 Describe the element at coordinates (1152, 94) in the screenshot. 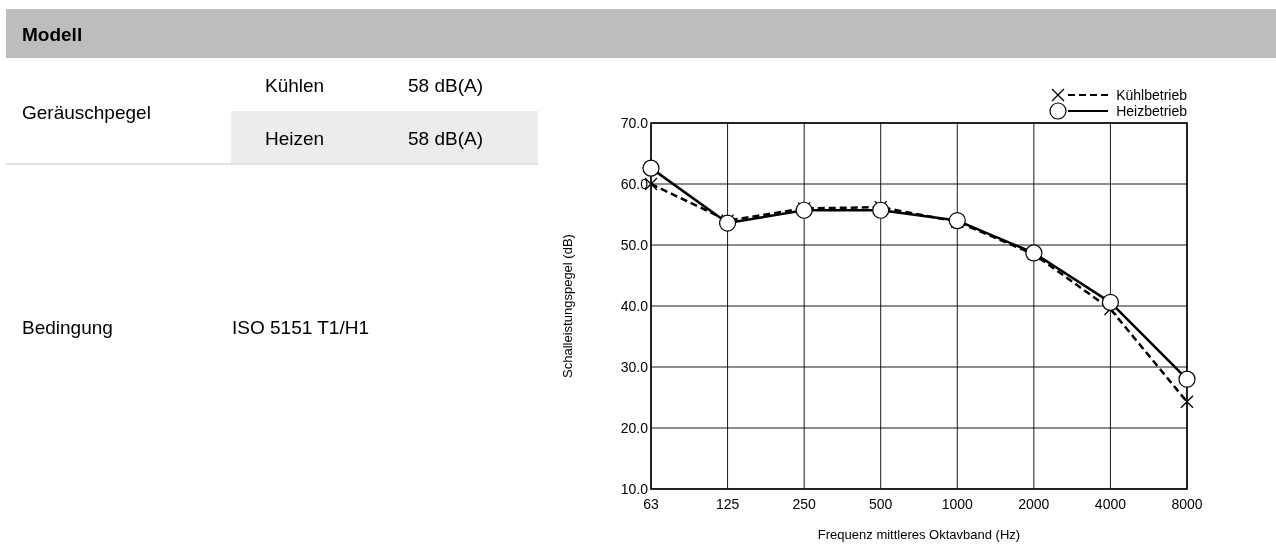

I see `legend-label: Kühlbetrieb` at that location.